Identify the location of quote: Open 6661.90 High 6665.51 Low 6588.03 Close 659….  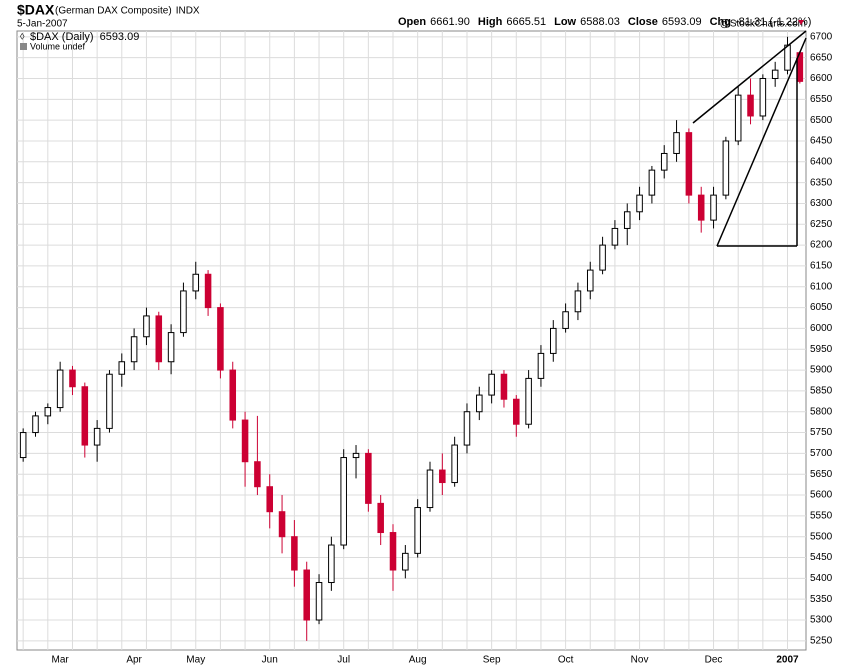
(604, 22).